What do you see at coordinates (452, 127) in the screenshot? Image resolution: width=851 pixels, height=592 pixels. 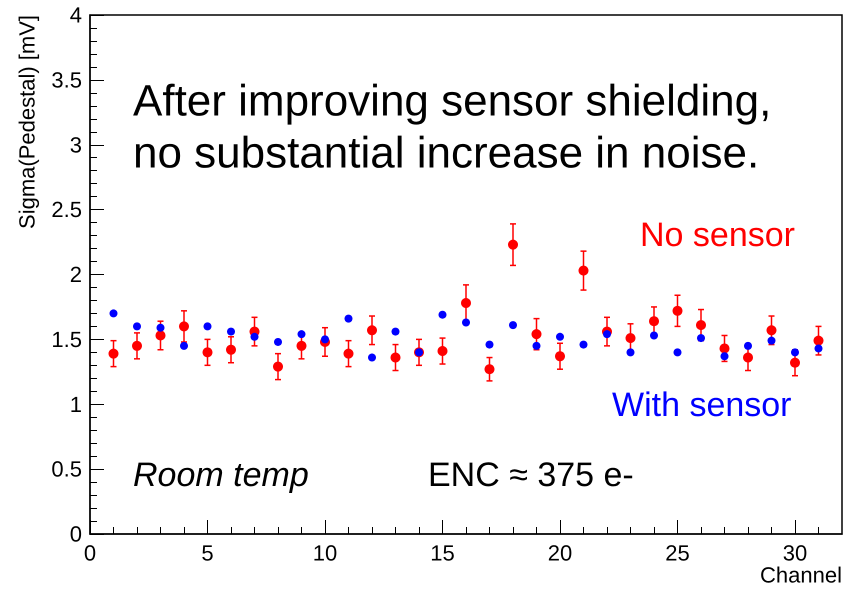 I see `annotation: After improving sensor shielding, no substantial increase in noise.` at bounding box center [452, 127].